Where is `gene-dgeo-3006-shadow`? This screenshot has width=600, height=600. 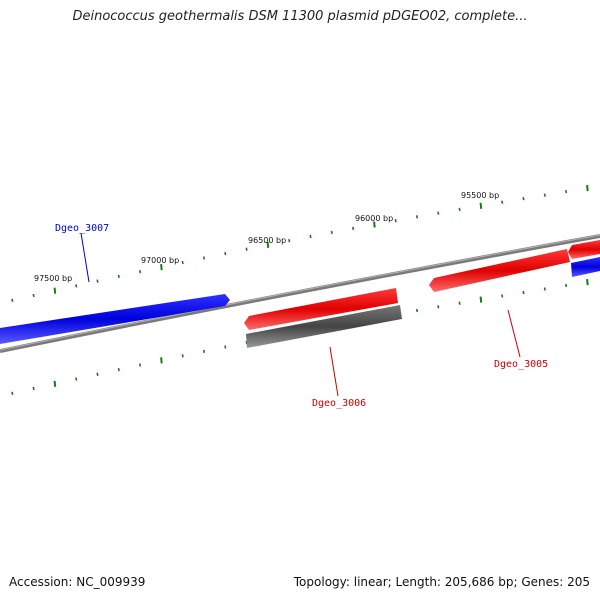
gene-dgeo-3006-shadow is located at coordinates (324, 326).